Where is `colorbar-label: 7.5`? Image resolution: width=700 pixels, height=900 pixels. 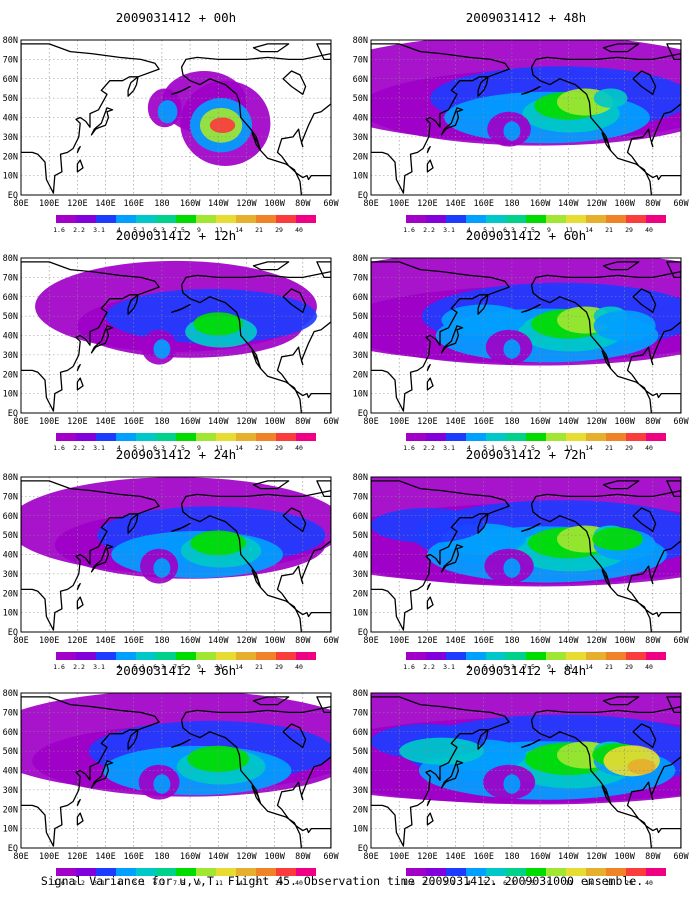
colorbar-label: 7.5 is located at coordinates (179, 230).